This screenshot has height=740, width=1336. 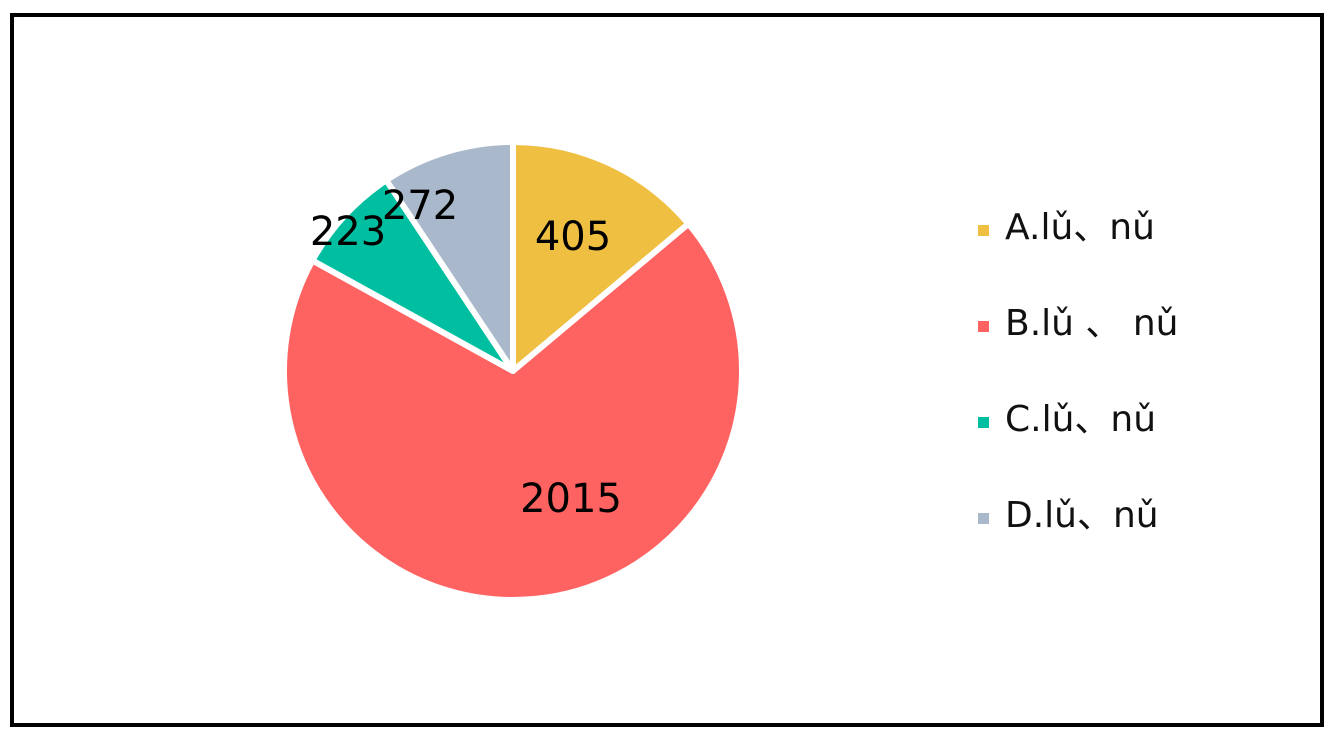 I want to click on legend-swatch-a, so click(x=983, y=230).